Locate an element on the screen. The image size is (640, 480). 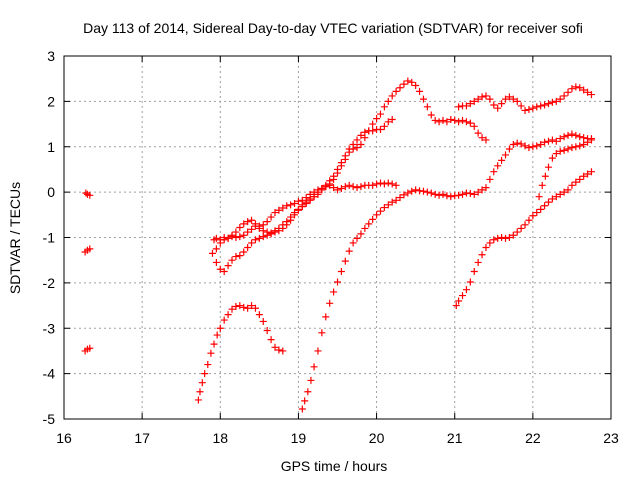
x-tick-label: 20 is located at coordinates (377, 438).